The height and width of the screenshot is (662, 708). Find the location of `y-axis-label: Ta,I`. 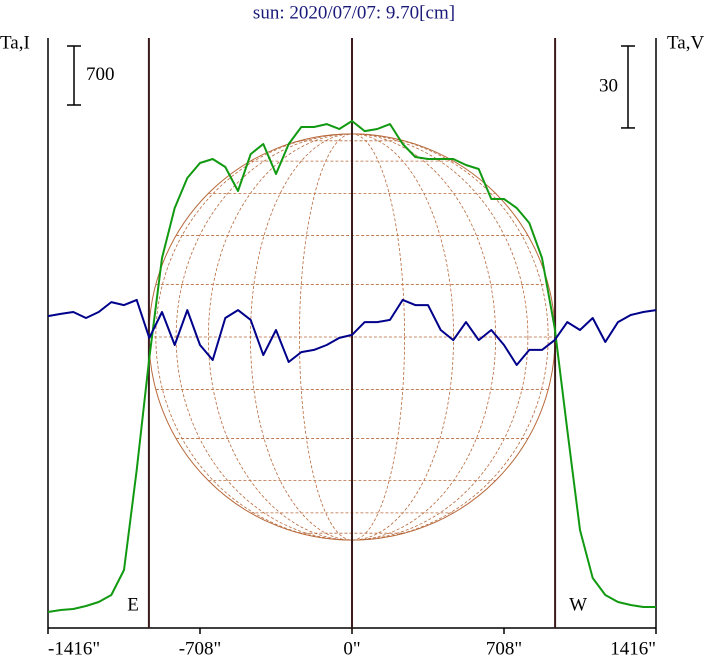

y-axis-label: Ta,I is located at coordinates (15, 42).